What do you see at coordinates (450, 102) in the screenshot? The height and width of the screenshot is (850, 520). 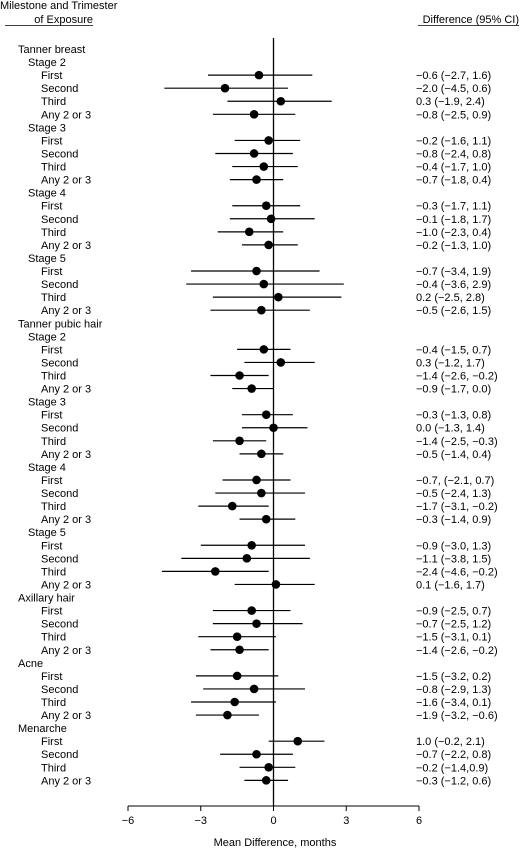 I see `ci-text: 0.3 (−1.9, 2.4)` at bounding box center [450, 102].